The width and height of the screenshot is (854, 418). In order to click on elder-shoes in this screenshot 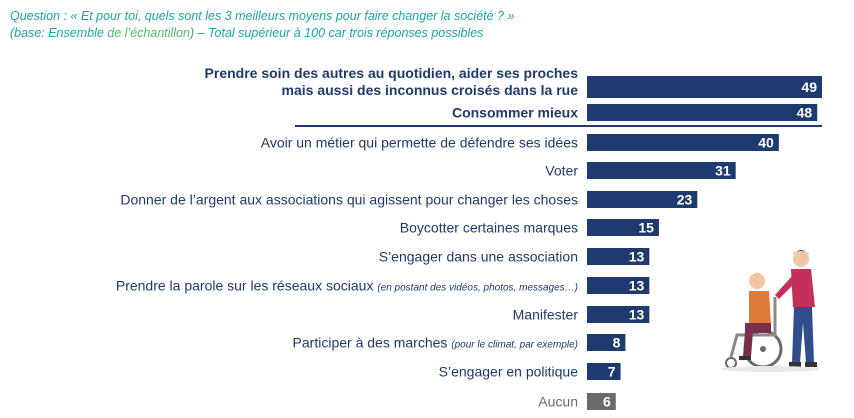, I will do `click(745, 358)`.